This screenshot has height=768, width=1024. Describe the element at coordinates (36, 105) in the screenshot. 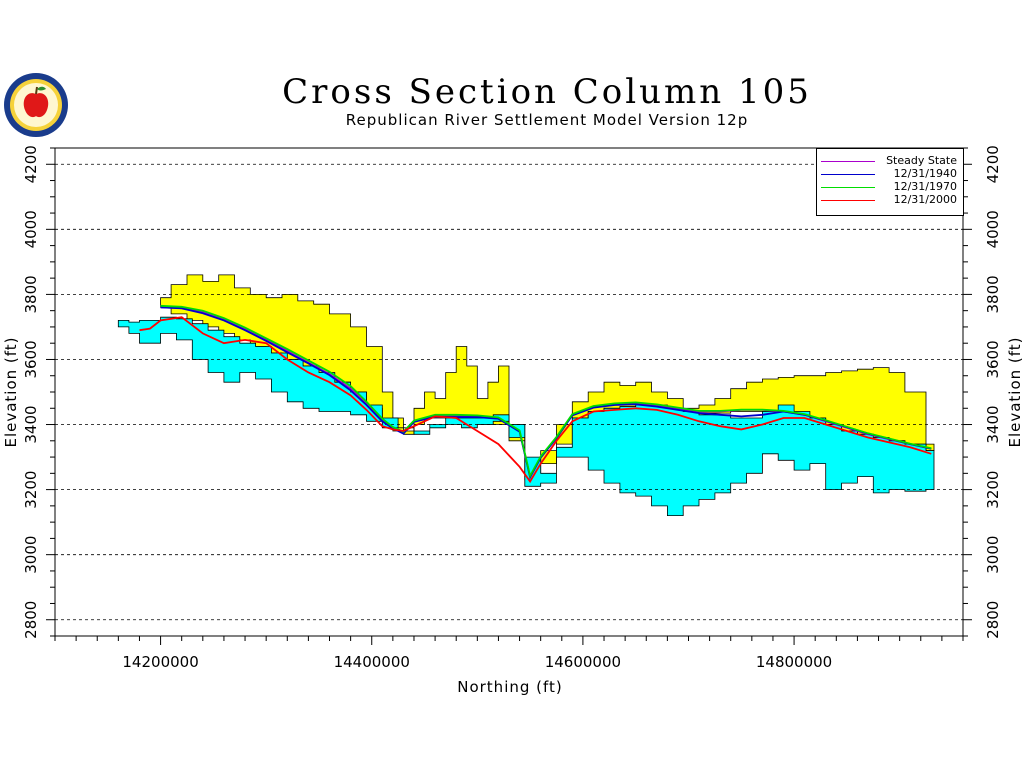

I see `agency-seal-logo` at that location.